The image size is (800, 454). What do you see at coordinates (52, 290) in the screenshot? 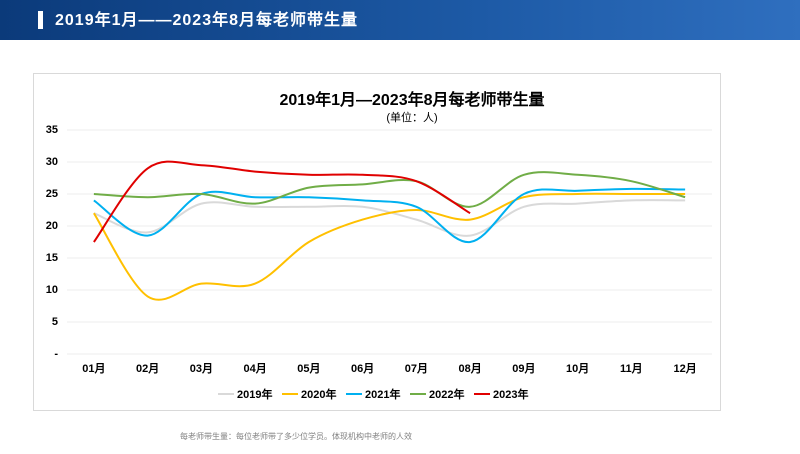
I see `y-tick-label: 10` at bounding box center [52, 290].